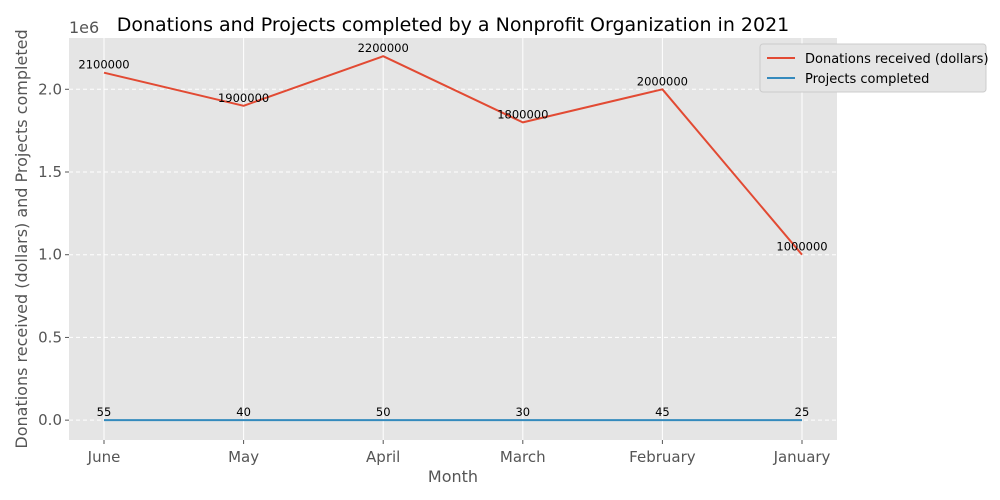 The image size is (1000, 500). What do you see at coordinates (459, 453) in the screenshot?
I see `x-axis-ticks: June May April March February January` at bounding box center [459, 453].